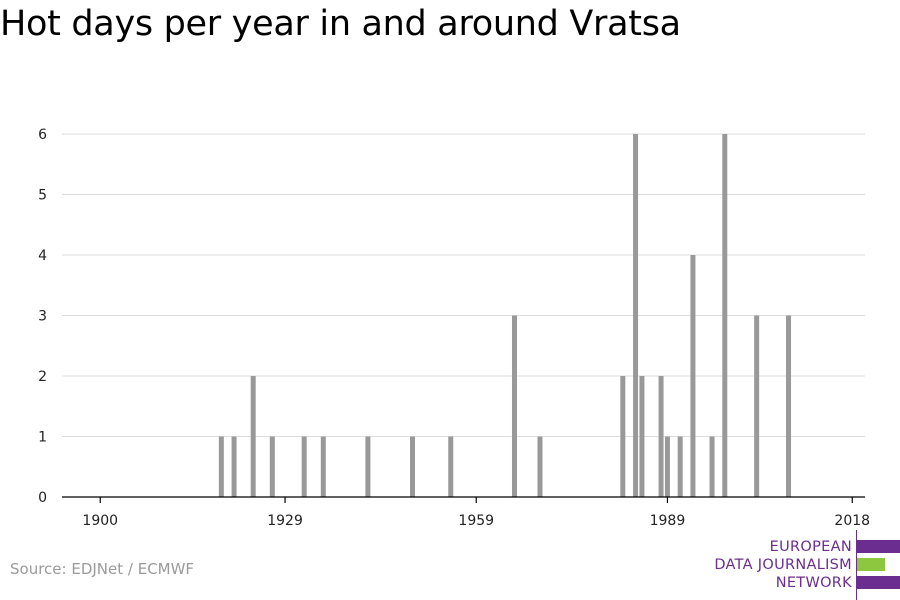  I want to click on y-tick-label: 1, so click(42, 438).